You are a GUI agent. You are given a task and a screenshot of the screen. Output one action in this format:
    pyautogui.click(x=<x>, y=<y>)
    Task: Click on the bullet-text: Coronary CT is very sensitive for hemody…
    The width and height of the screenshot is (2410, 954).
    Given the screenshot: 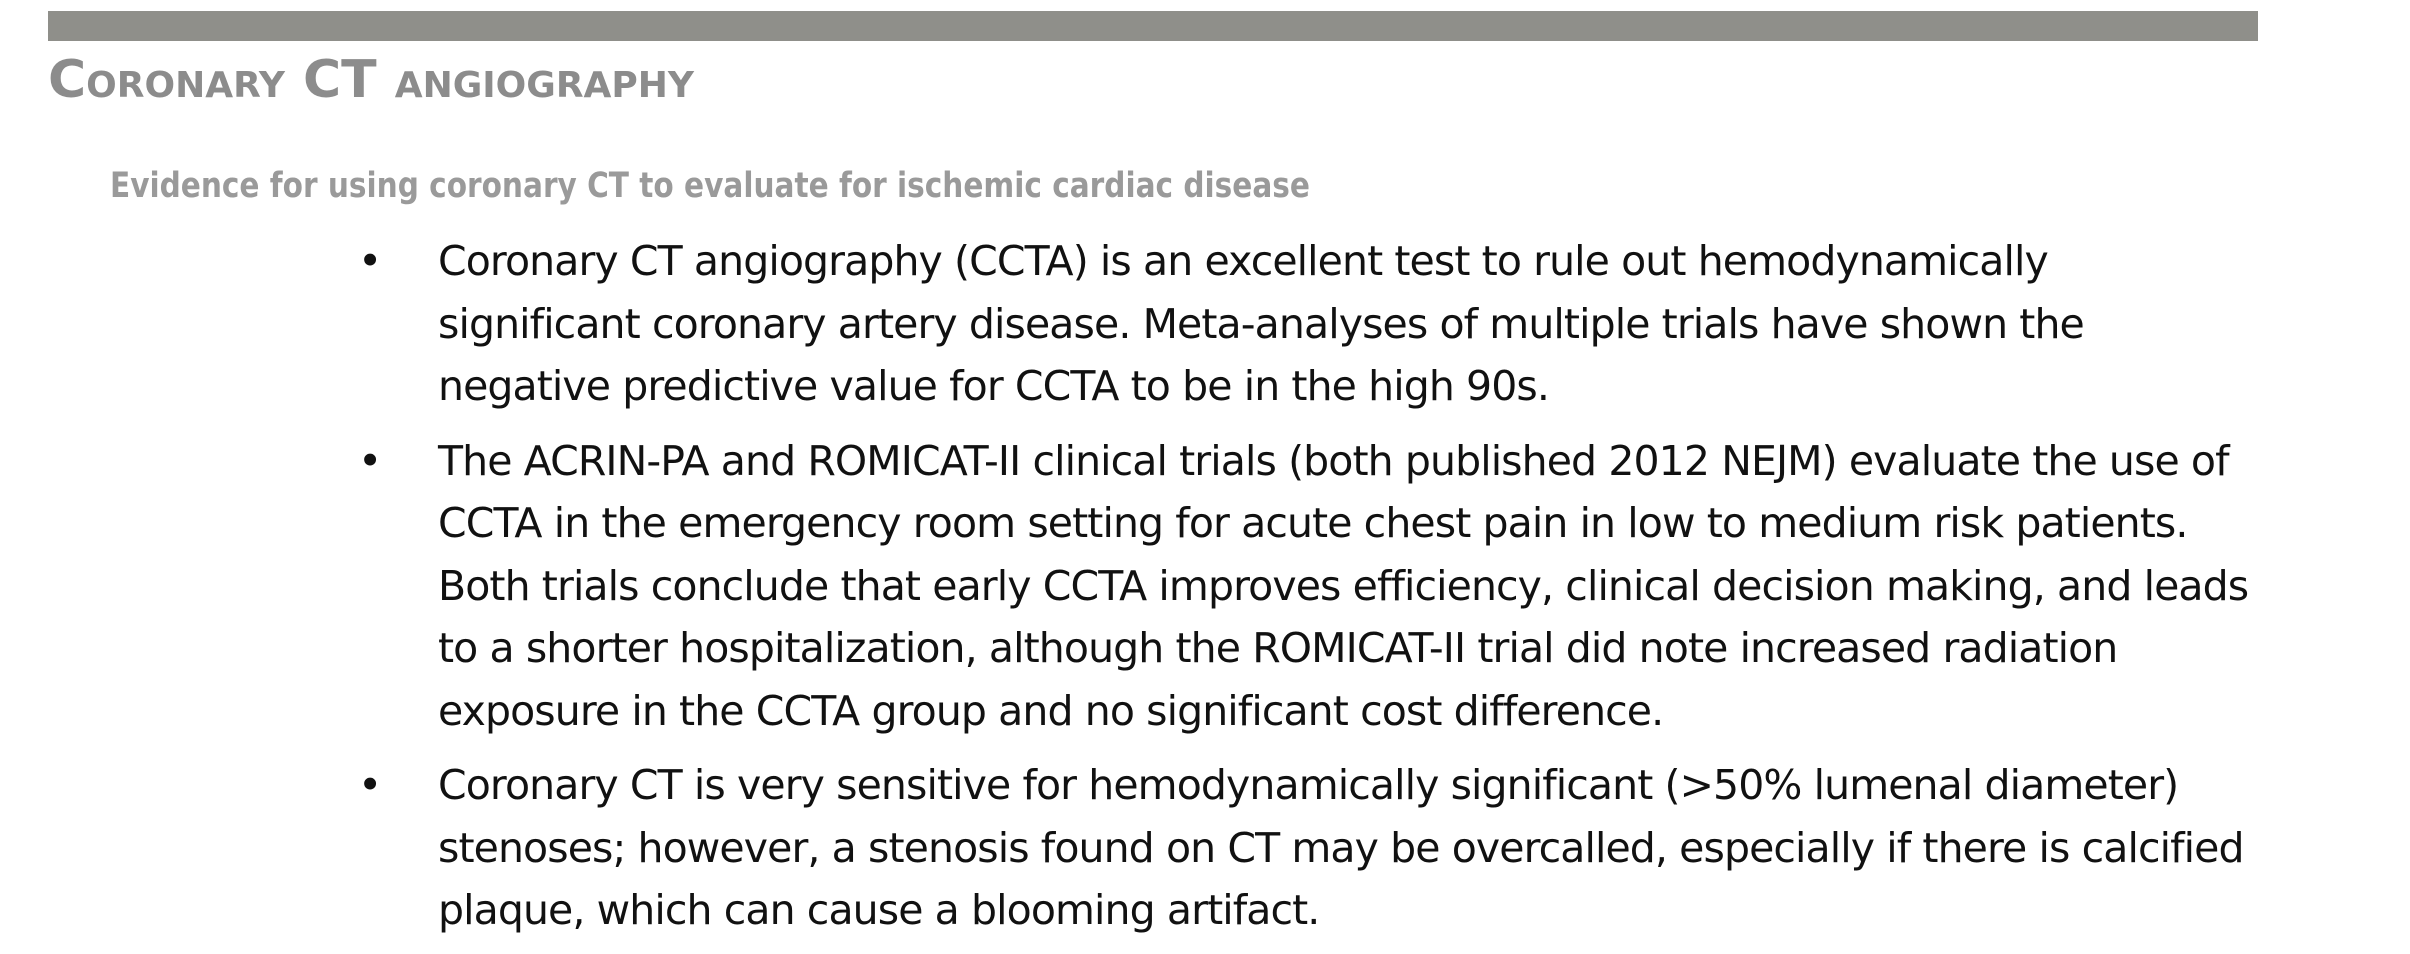 What is the action you would take?
    pyautogui.click(x=1341, y=847)
    